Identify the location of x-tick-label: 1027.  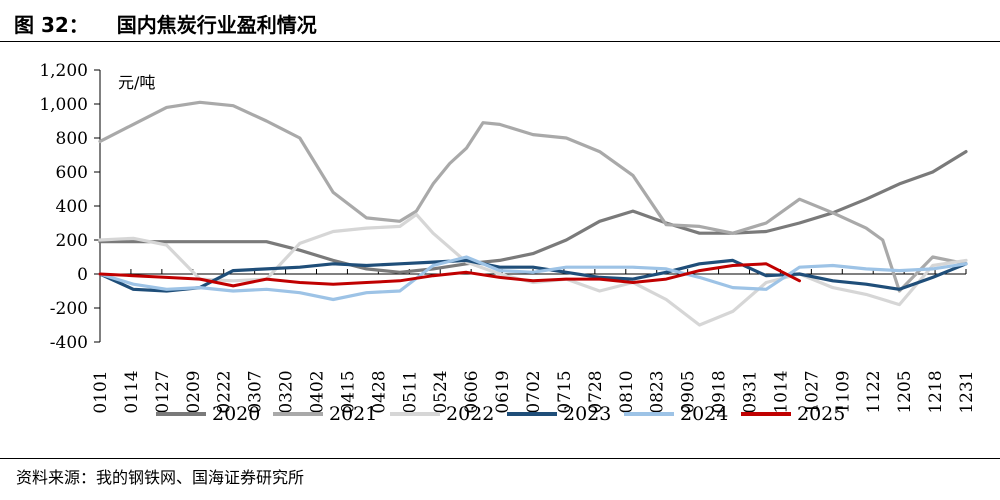
(812, 391).